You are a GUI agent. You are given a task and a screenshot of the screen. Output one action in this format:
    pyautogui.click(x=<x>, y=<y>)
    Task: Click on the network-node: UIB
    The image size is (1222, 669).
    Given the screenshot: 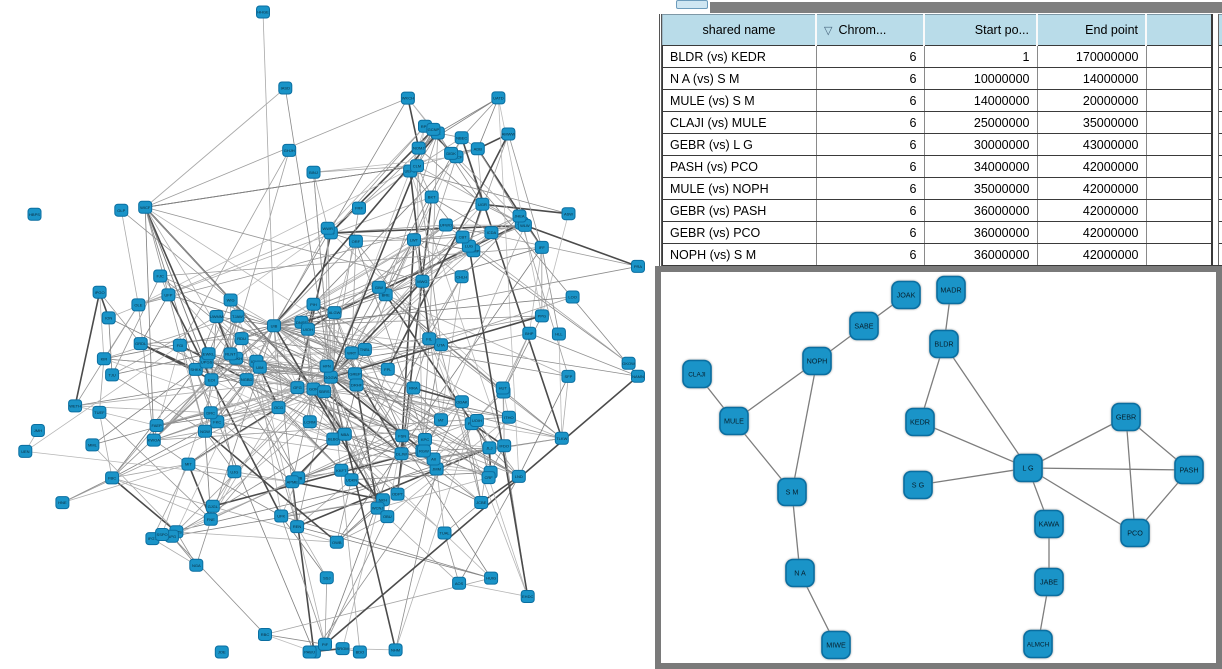 What is the action you would take?
    pyautogui.click(x=274, y=326)
    